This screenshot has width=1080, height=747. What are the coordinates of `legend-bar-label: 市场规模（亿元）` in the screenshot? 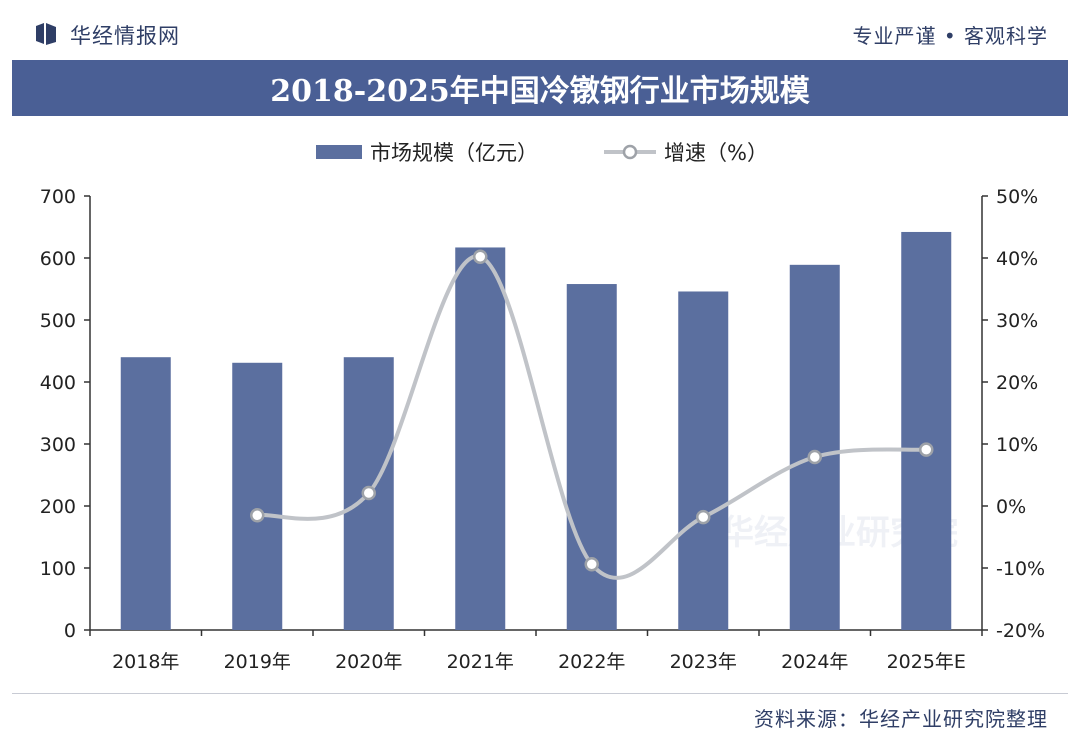 It's located at (454, 153).